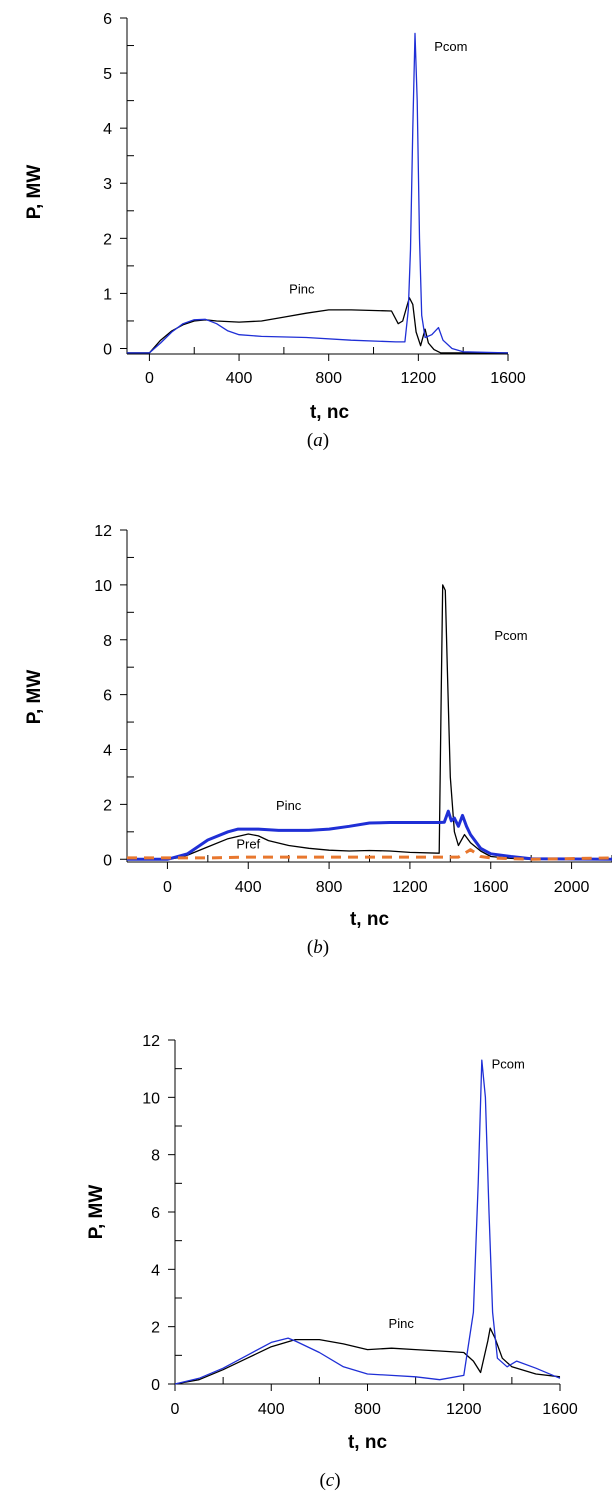  Describe the element at coordinates (107, 184) in the screenshot. I see `y-tick-label: 3` at that location.